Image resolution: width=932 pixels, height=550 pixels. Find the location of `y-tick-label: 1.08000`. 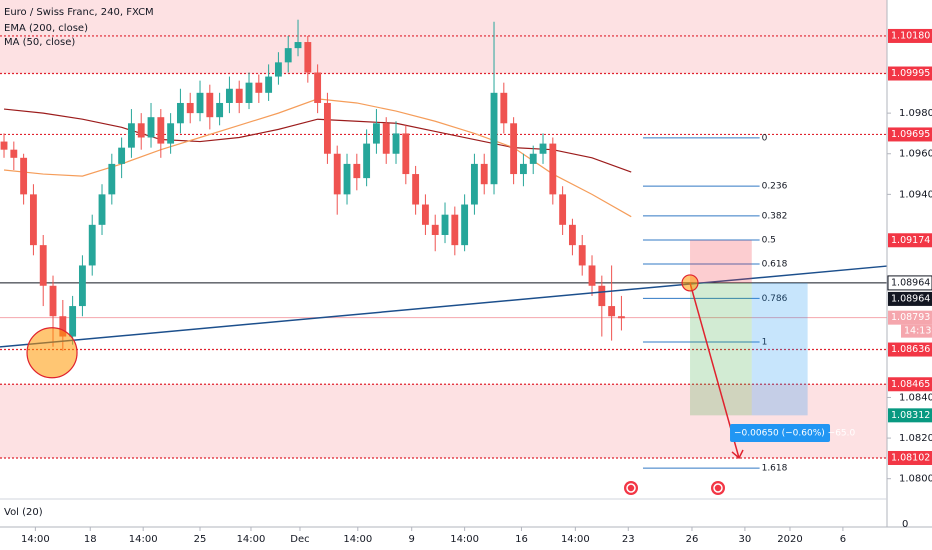

y-tick-label: 1.08000 is located at coordinates (915, 479).